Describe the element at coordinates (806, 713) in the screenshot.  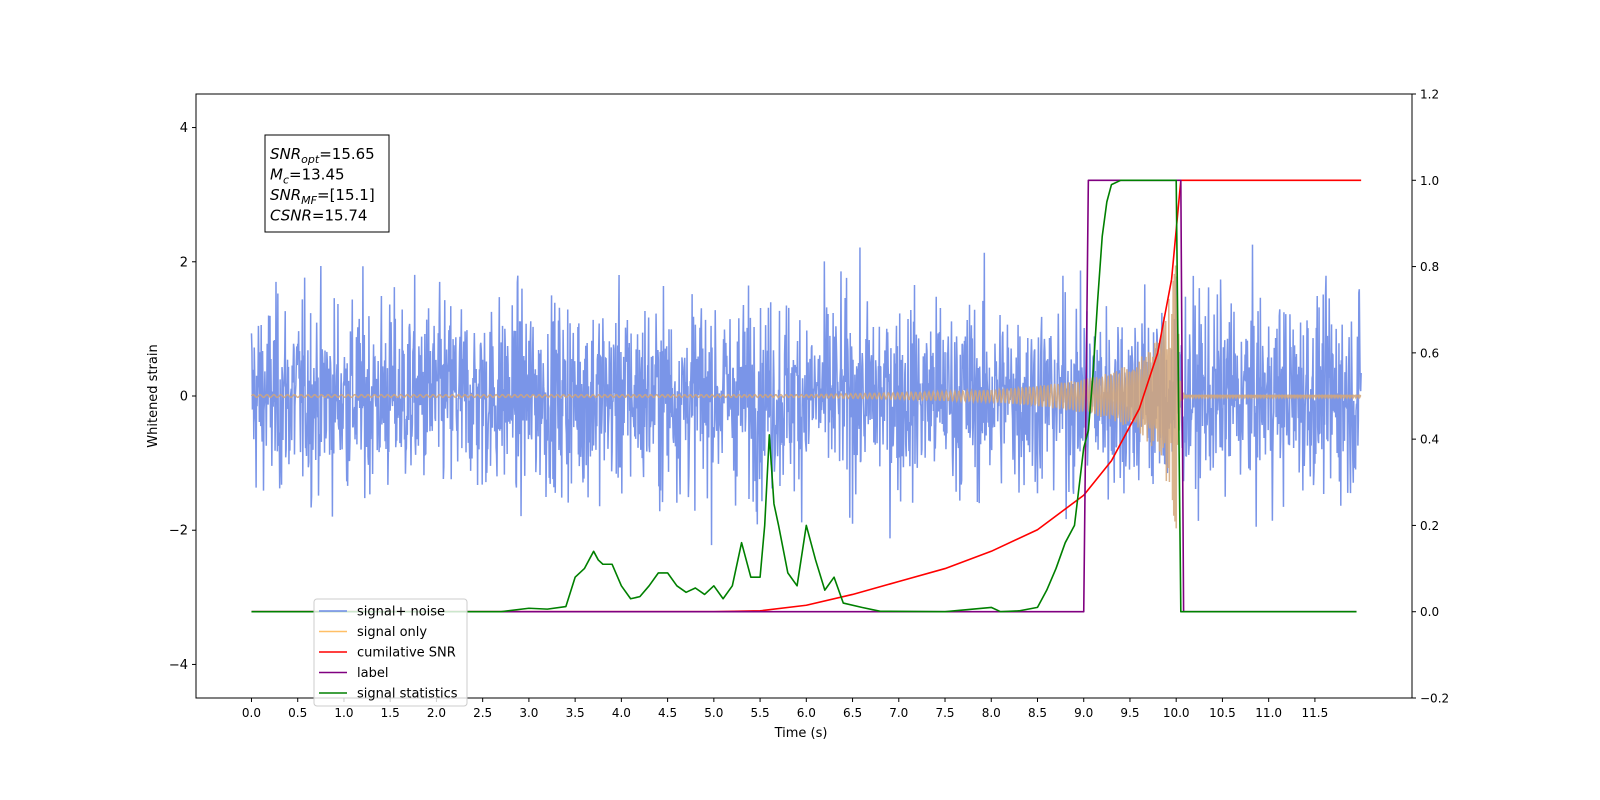
I see `x-tick-label: 6.0` at that location.